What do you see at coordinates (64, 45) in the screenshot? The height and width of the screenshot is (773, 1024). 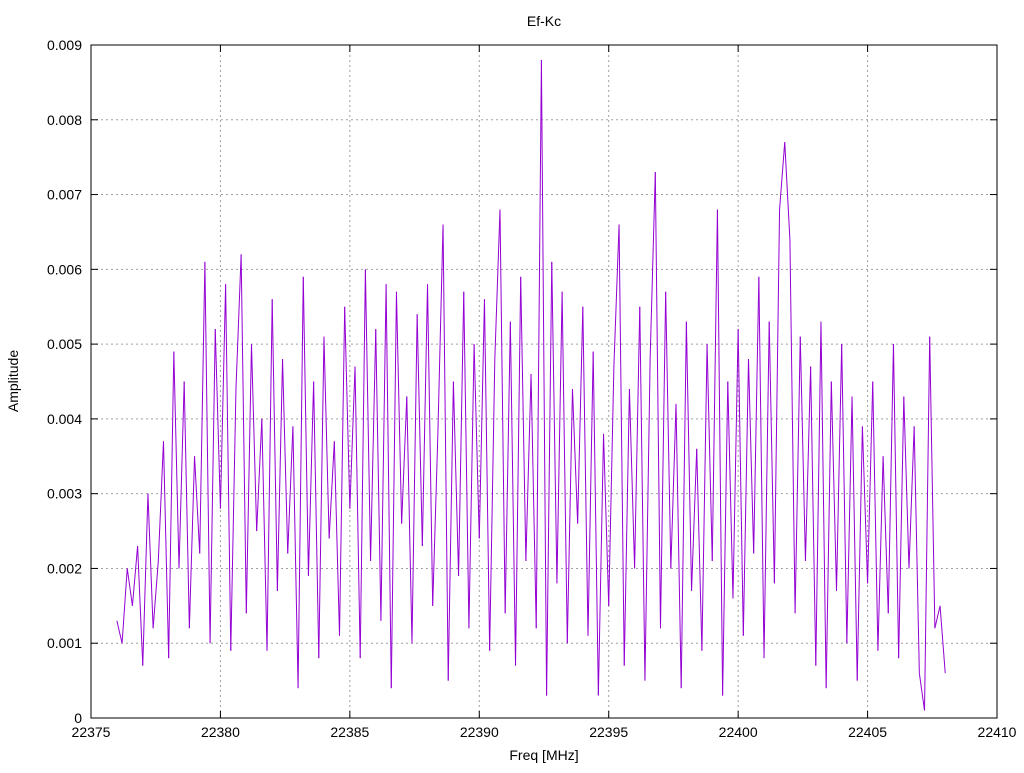 I see `y-tick-label: 0.009` at bounding box center [64, 45].